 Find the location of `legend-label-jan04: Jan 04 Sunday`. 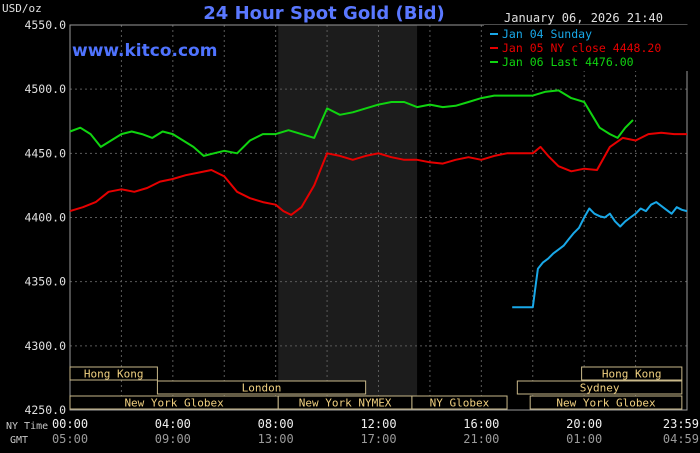

legend-label-jan04: Jan 04 Sunday is located at coordinates (547, 34).